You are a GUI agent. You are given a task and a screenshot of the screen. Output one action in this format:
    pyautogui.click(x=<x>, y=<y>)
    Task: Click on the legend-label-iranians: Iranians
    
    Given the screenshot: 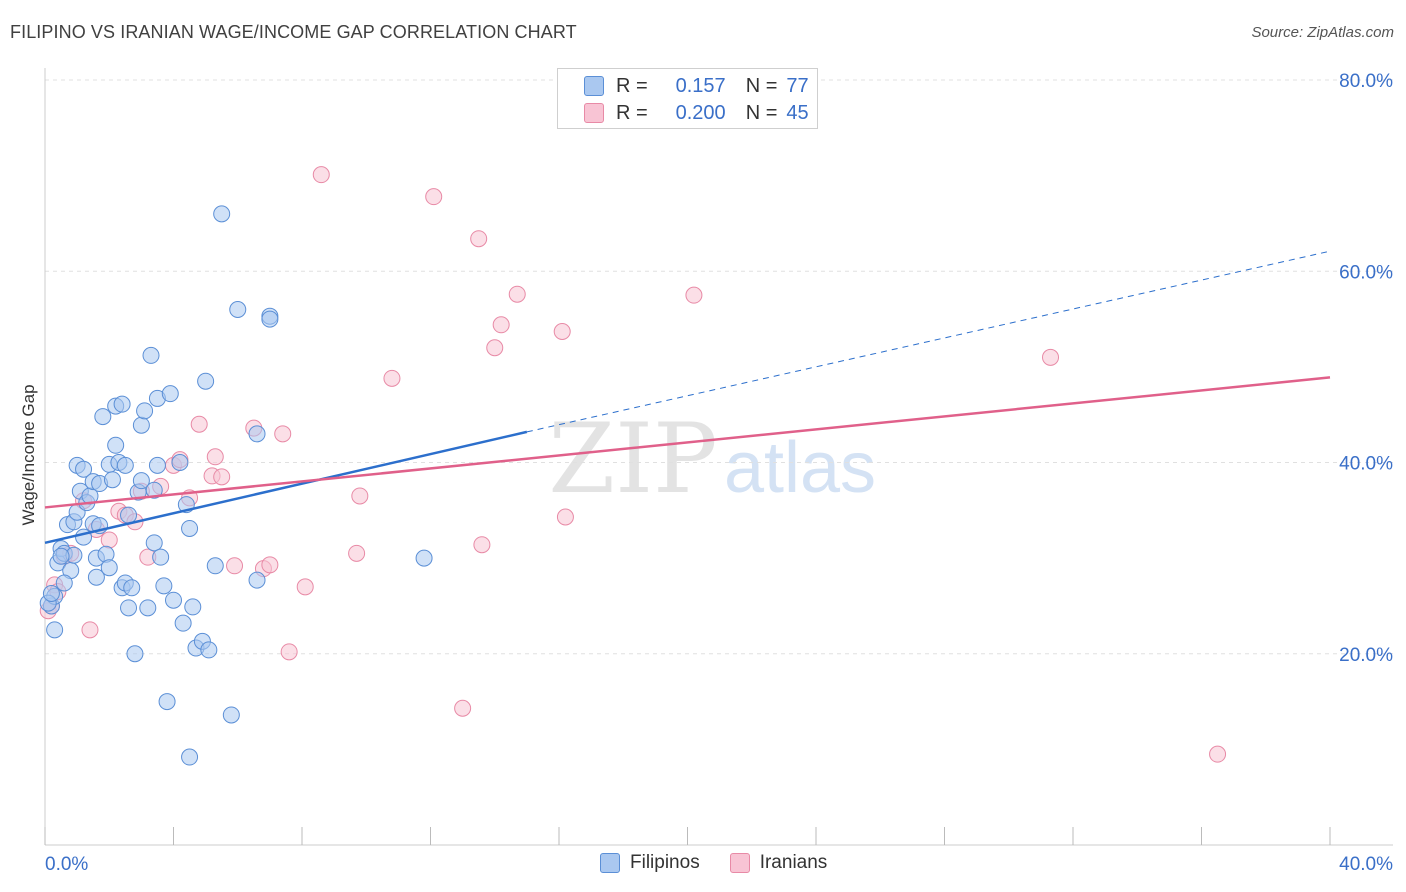 What is the action you would take?
    pyautogui.click(x=793, y=862)
    